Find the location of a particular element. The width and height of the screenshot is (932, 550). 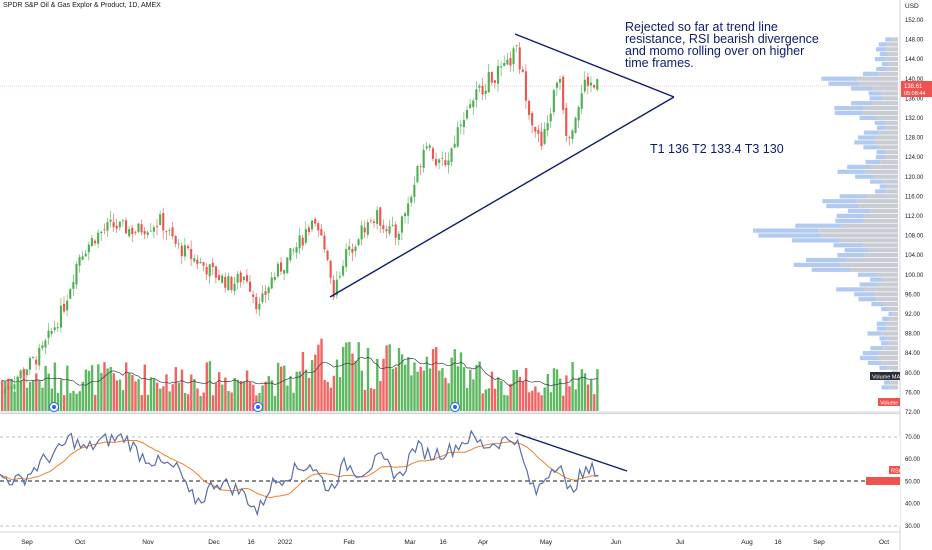

rsi-divergence-line is located at coordinates (571, 452).